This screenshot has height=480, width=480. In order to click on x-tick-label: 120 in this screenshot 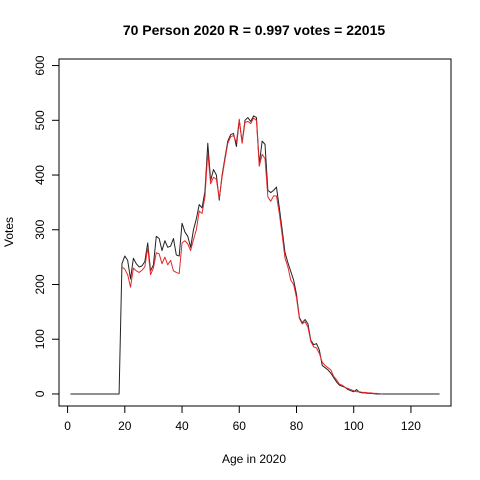, I will do `click(411, 426)`.